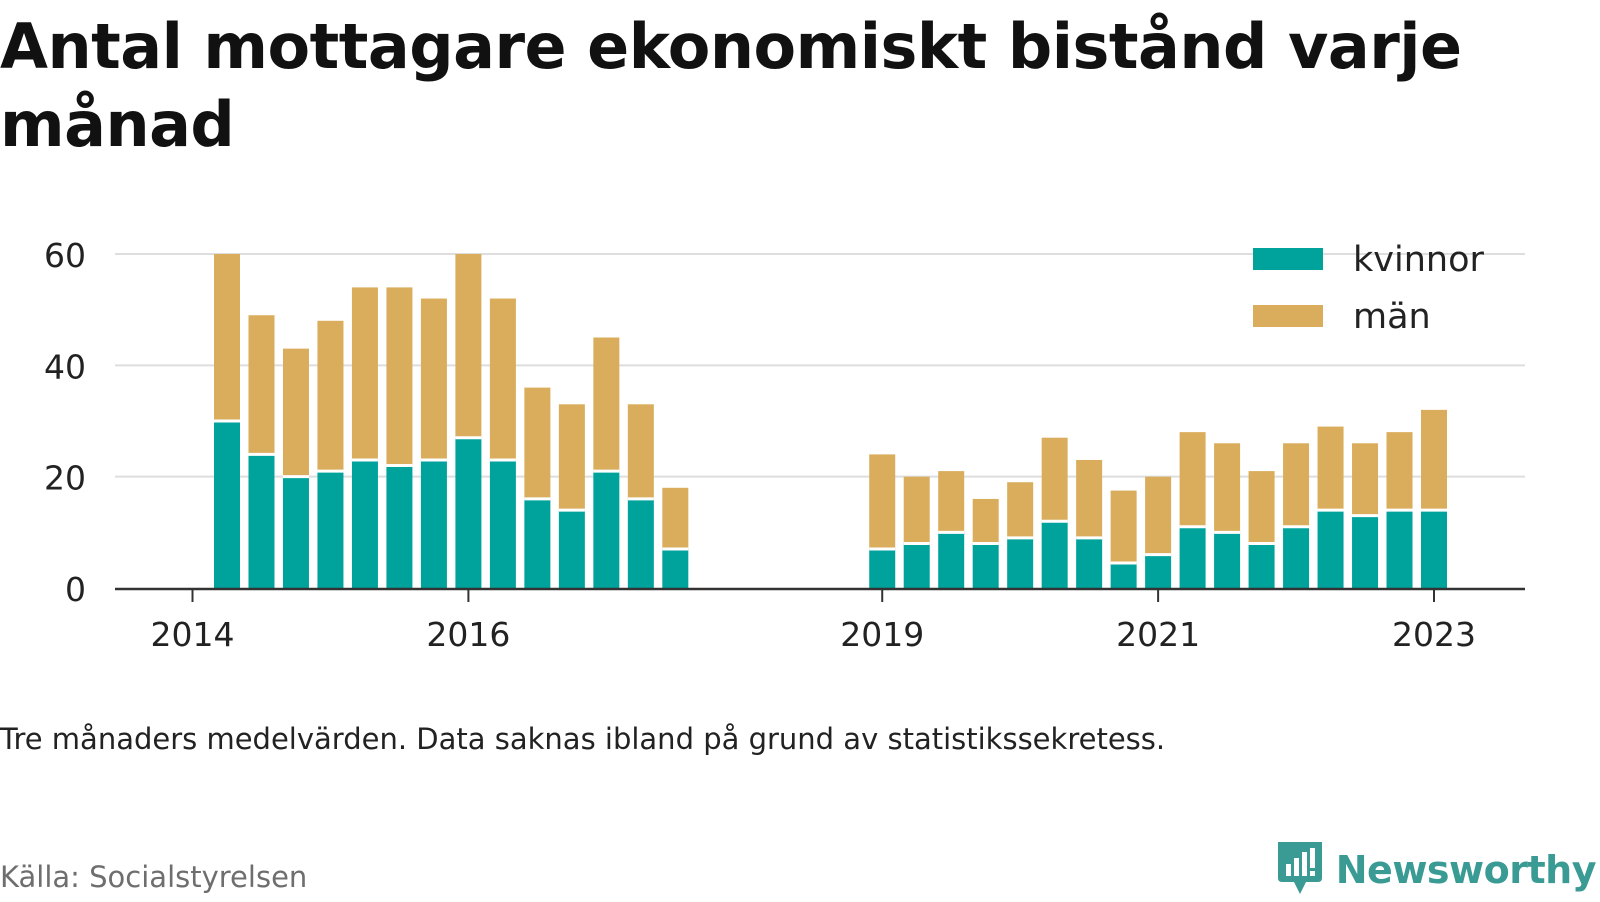 Image resolution: width=1600 pixels, height=902 pixels. I want to click on brand-name: Newsworthy, so click(1466, 870).